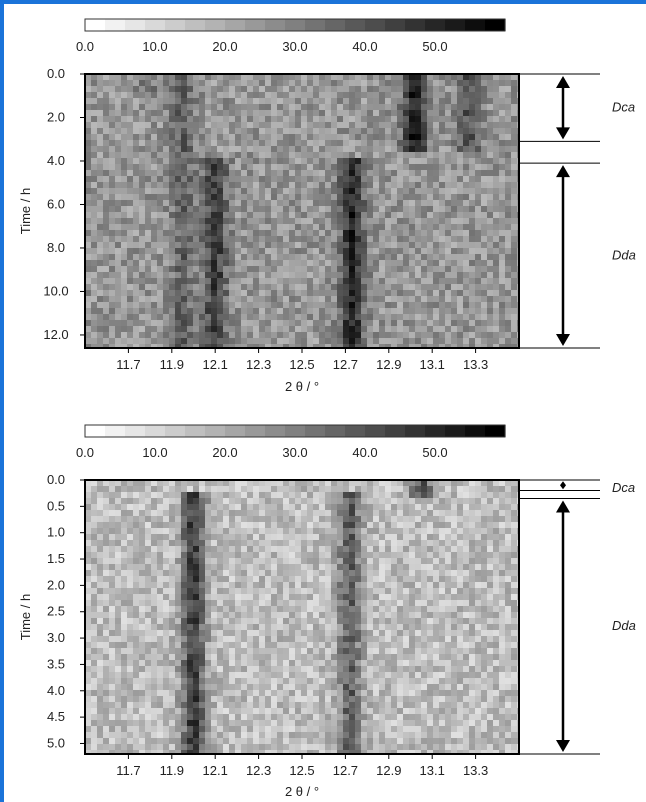  Describe the element at coordinates (345, 364) in the screenshot. I see `x-tick-label: 12.7` at that location.